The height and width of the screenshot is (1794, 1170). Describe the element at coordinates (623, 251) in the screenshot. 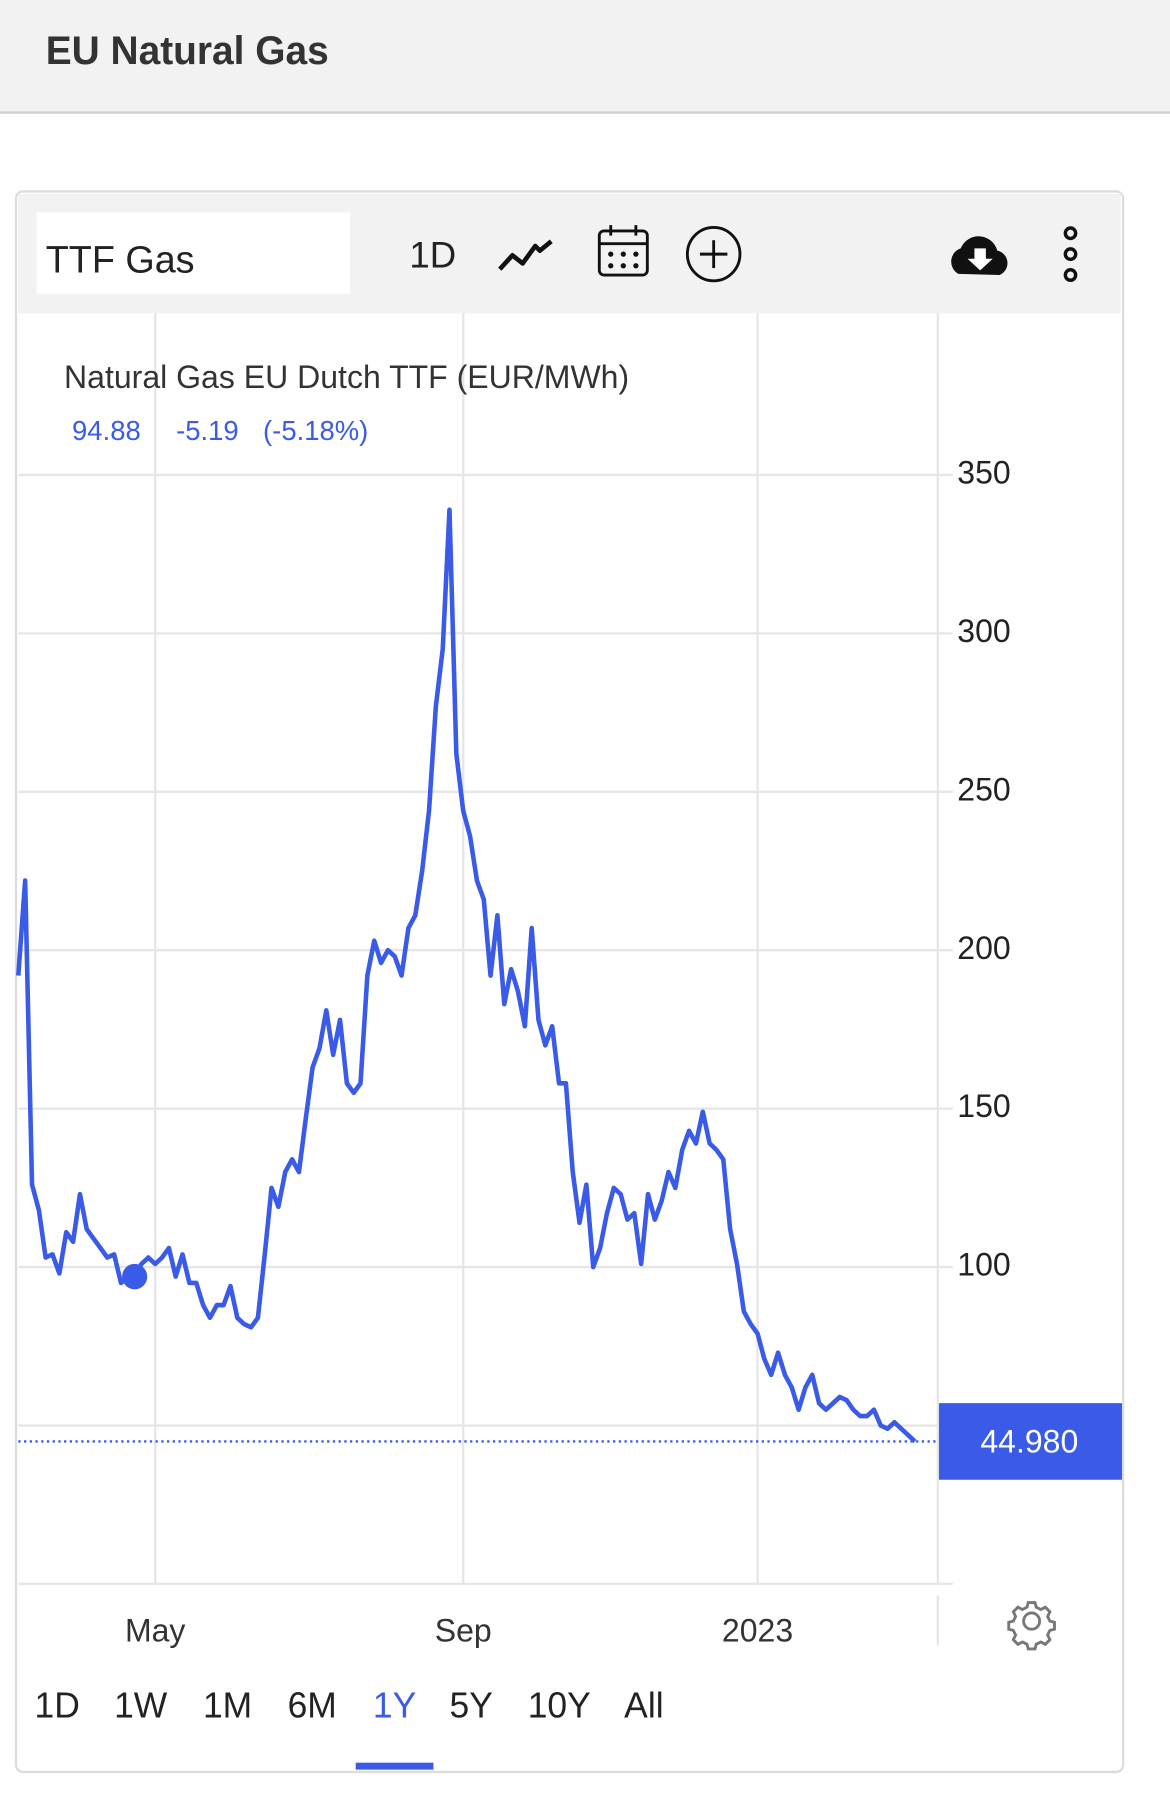

I see `calendar-icon` at that location.